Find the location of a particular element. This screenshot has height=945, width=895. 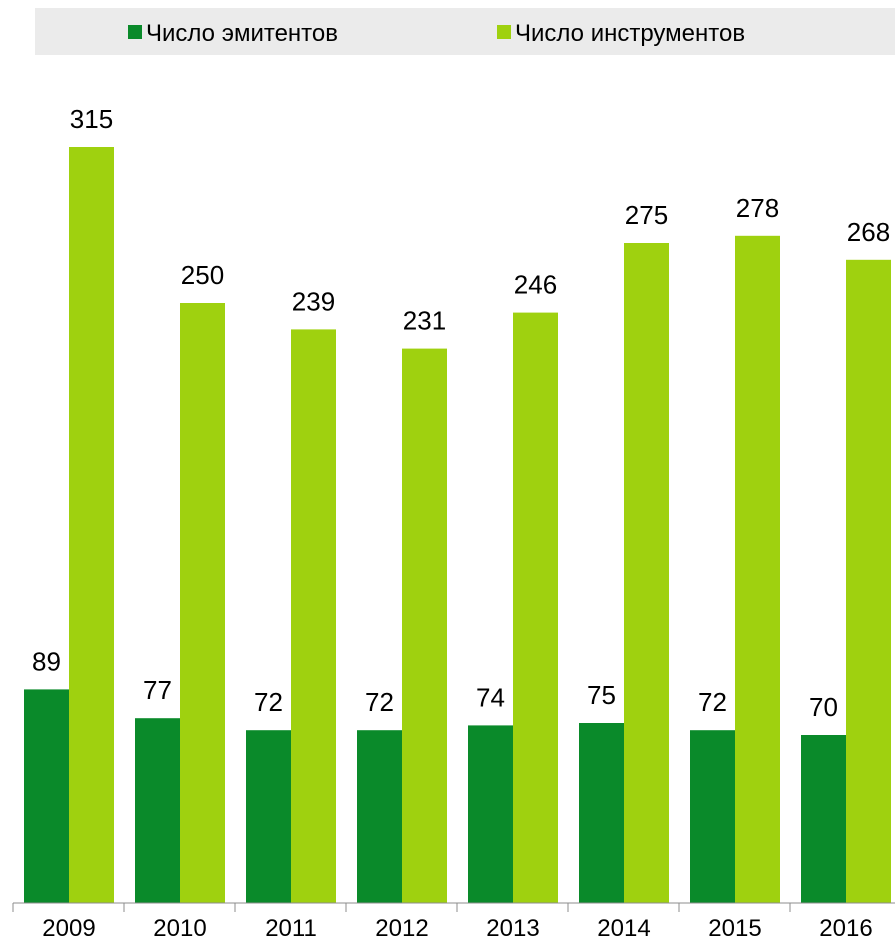

x-tick-label-2015: 2015 is located at coordinates (734, 928).